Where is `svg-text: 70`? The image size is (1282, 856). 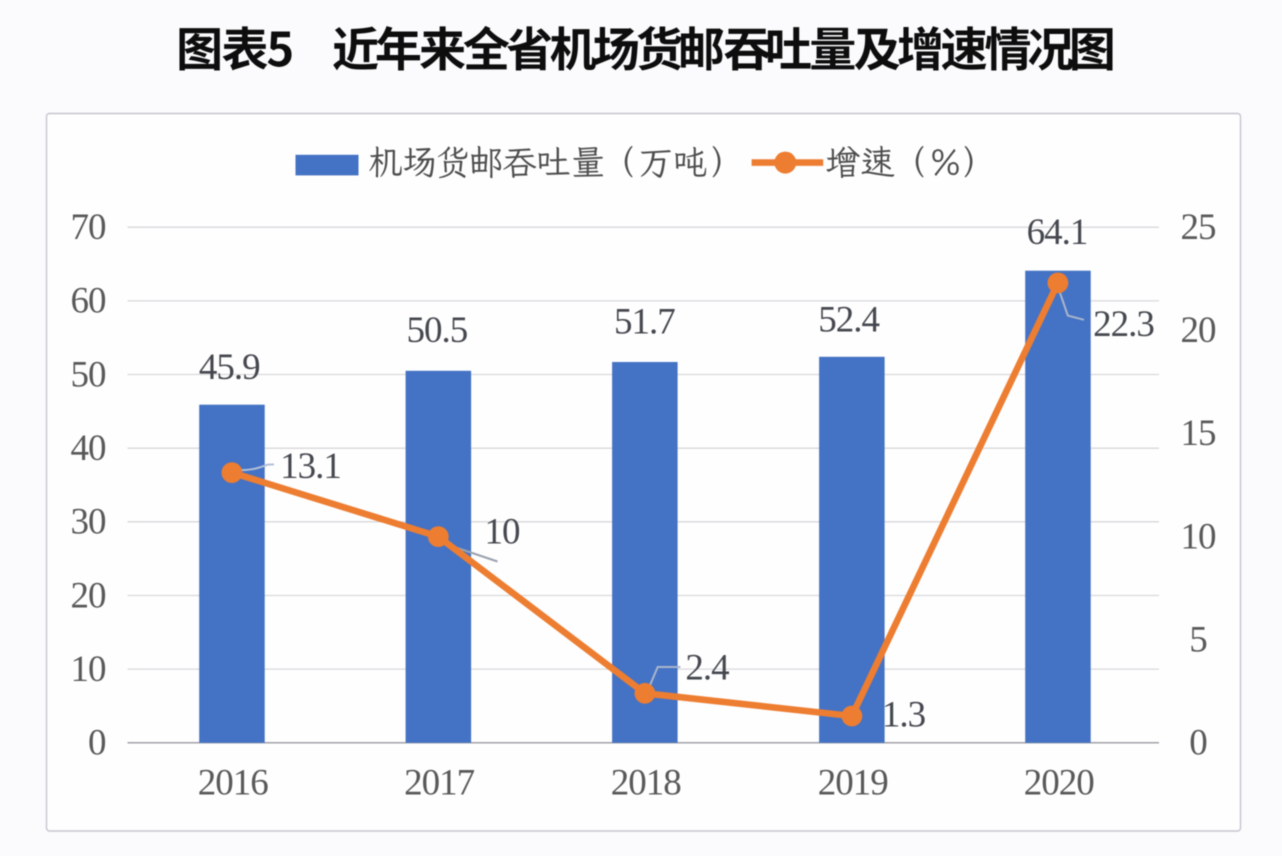
svg-text: 70 is located at coordinates (89, 227).